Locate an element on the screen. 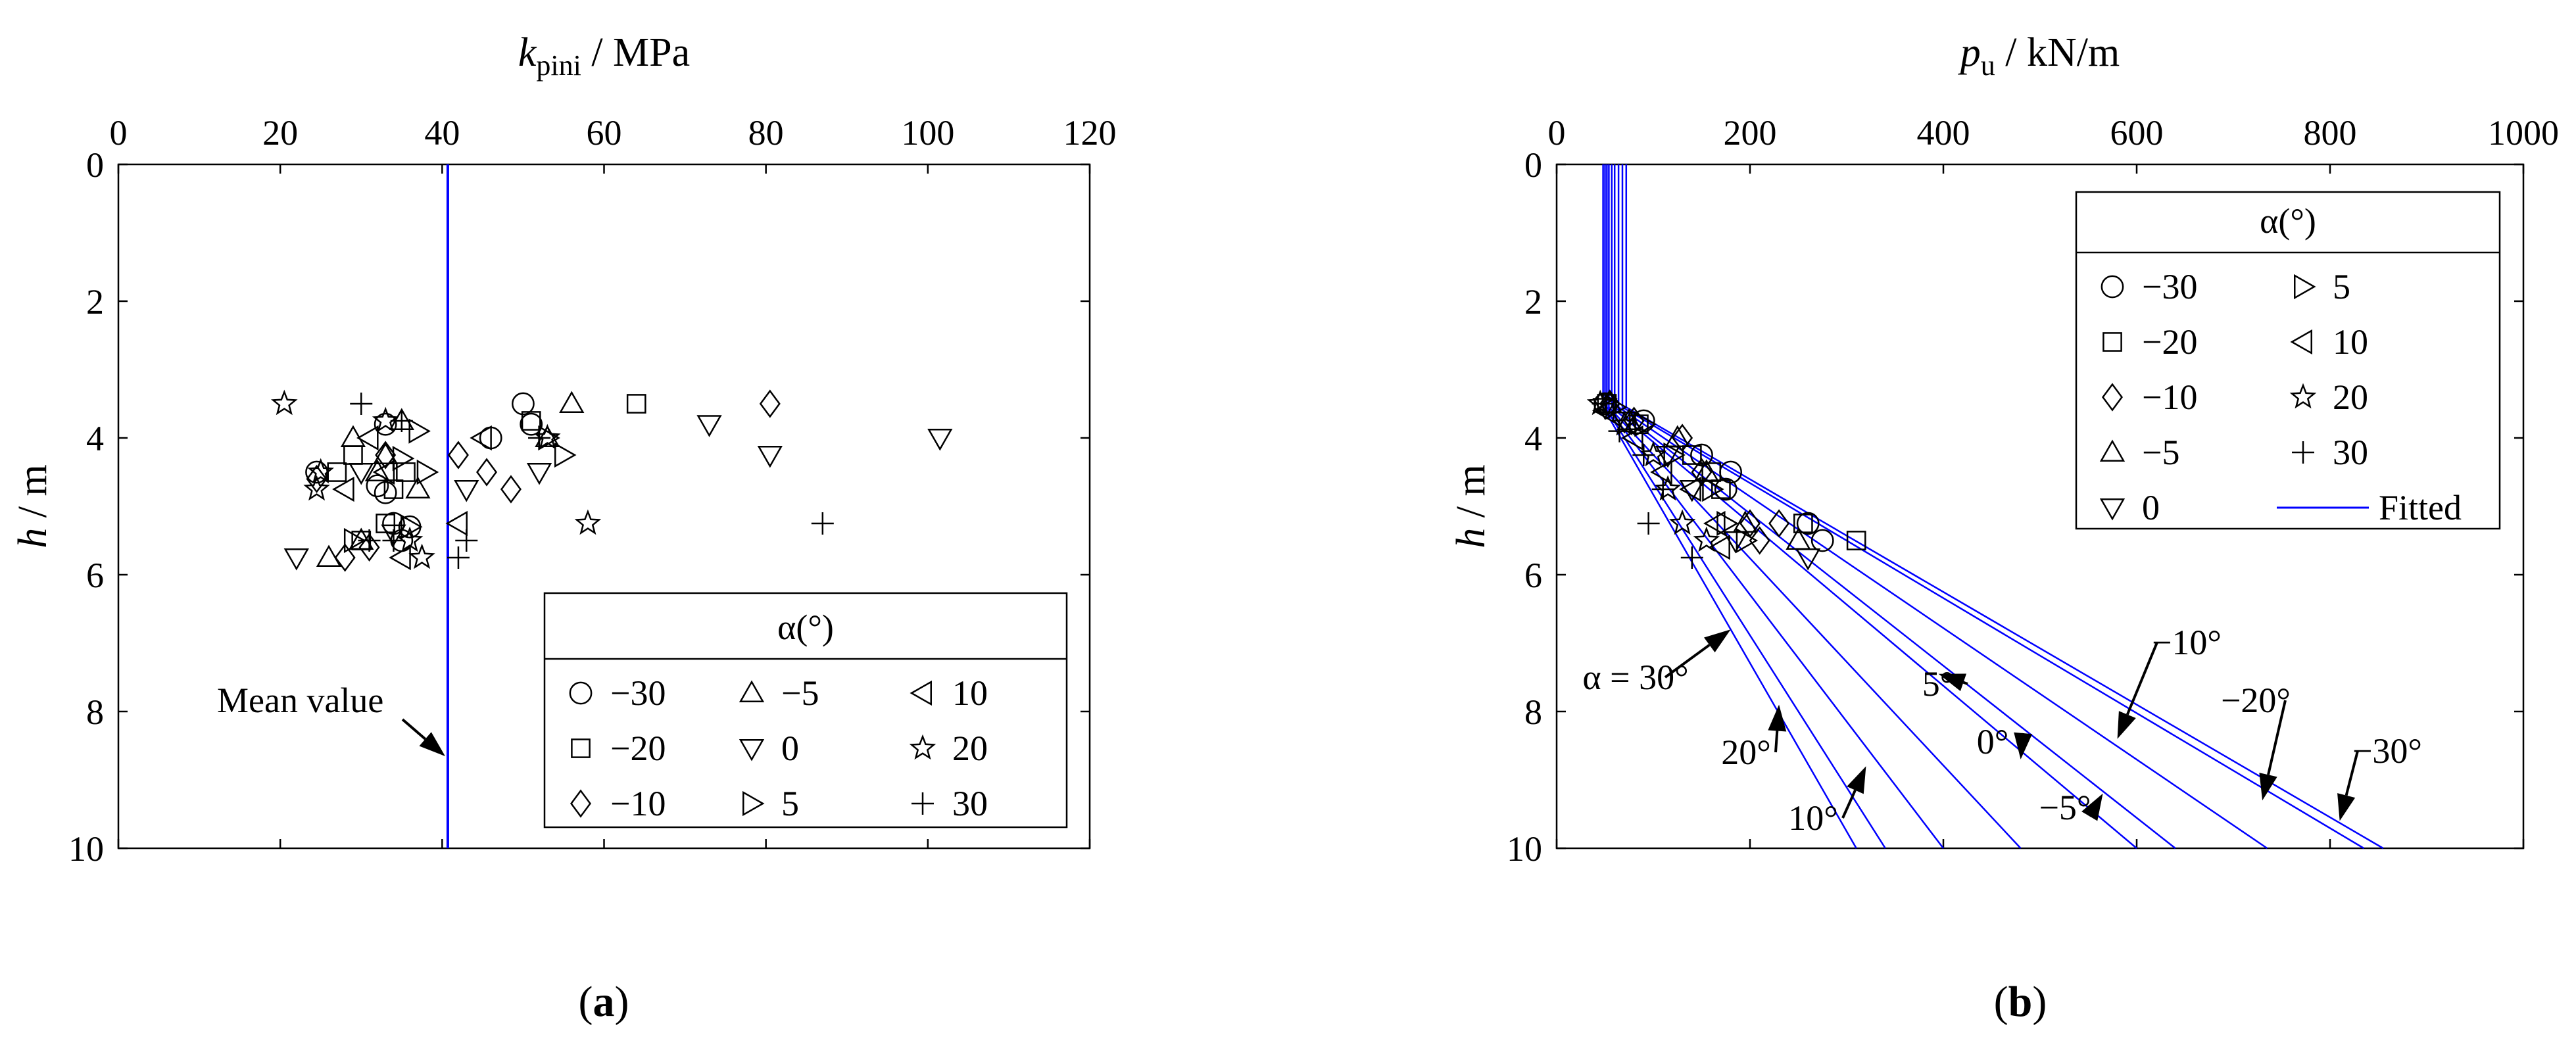 This screenshot has width=2576, height=1037. x-tick-label: 20 is located at coordinates (280, 133).